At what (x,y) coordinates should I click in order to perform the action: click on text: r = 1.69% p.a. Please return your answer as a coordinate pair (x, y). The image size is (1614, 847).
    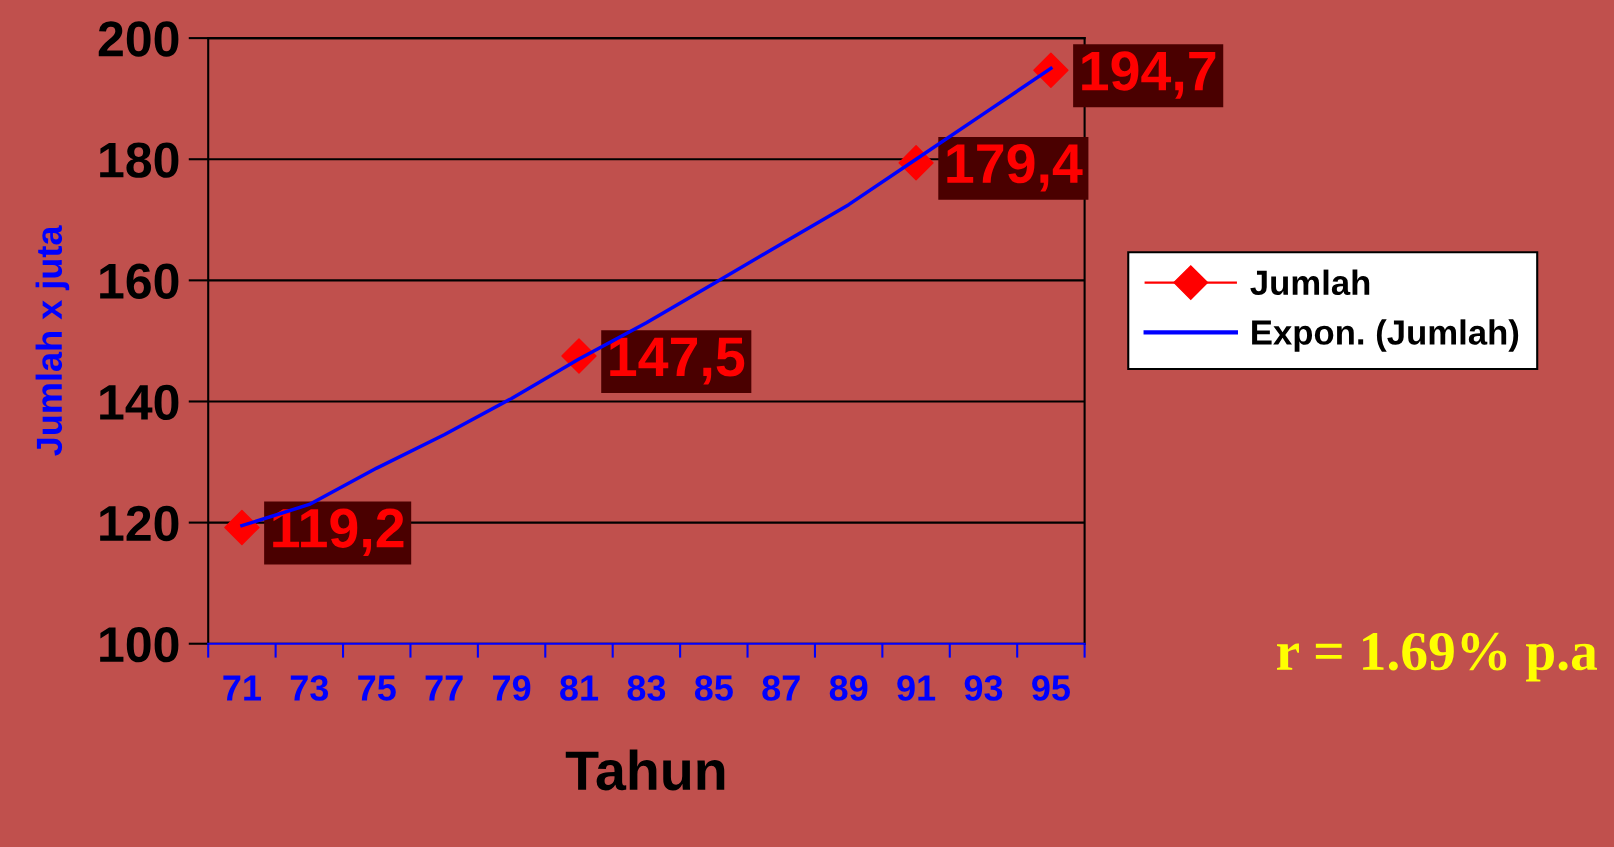
    Looking at the image, I should click on (1437, 657).